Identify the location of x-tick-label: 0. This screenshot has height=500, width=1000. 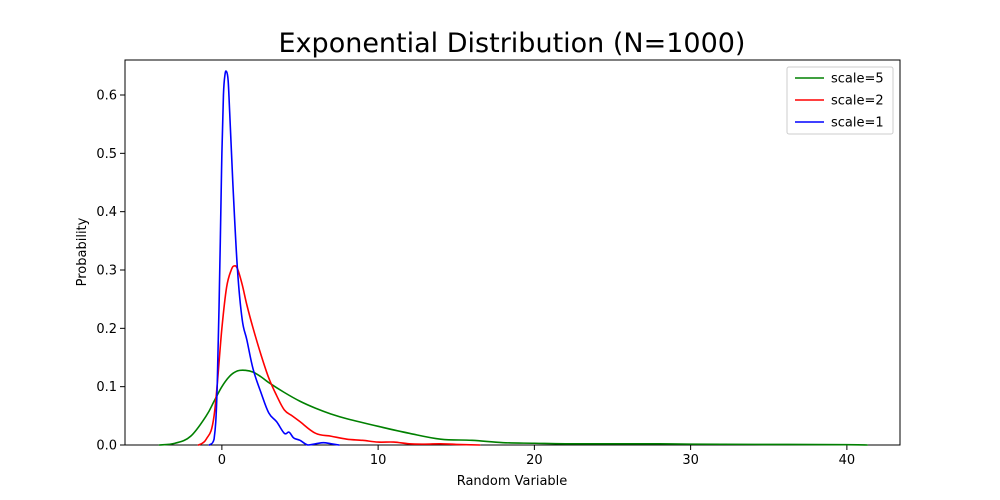
(222, 460).